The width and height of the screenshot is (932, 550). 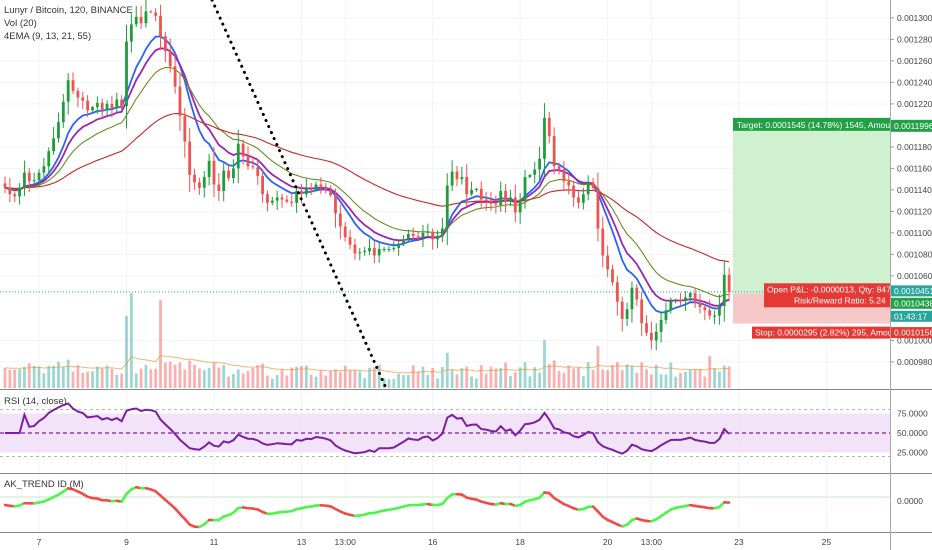 What do you see at coordinates (68, 10) in the screenshot?
I see `symbol-legend: Lunyr / Bitcoin, 120, BINANCE` at bounding box center [68, 10].